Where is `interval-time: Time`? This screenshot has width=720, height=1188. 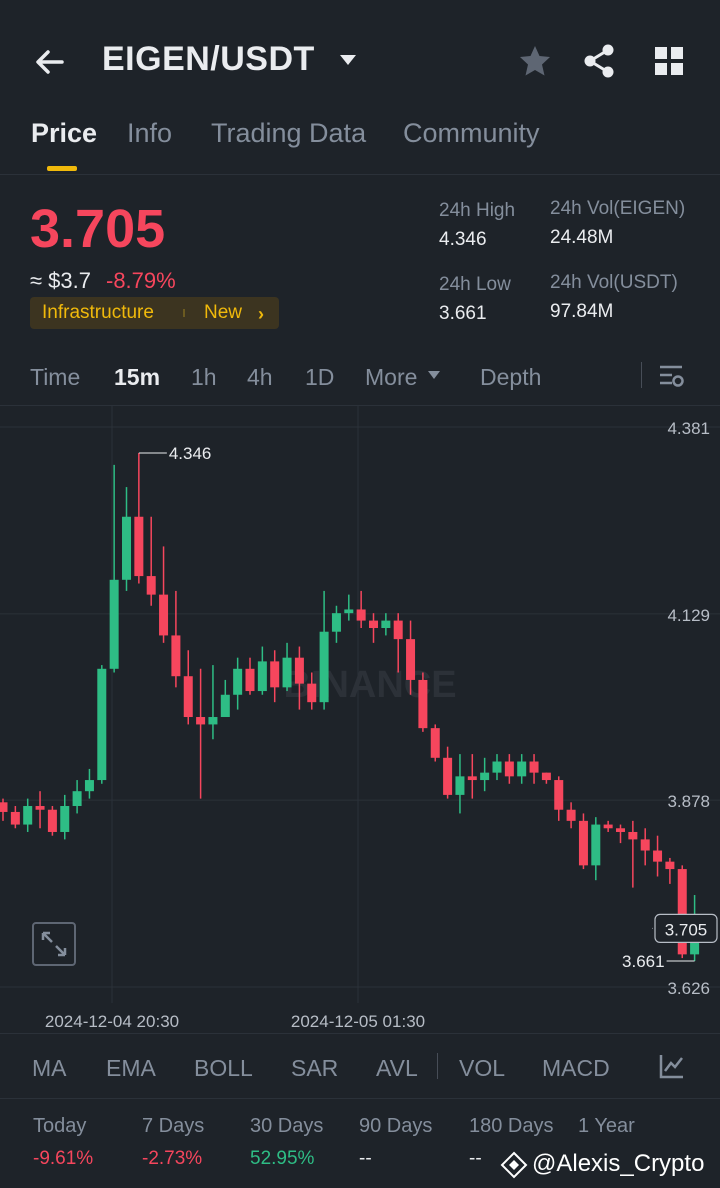 interval-time: Time is located at coordinates (55, 377).